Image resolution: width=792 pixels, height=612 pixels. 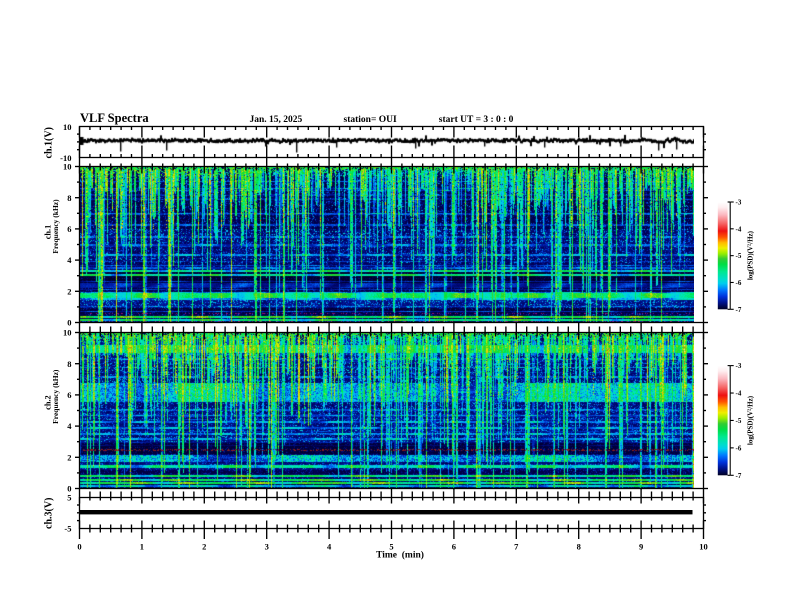 What do you see at coordinates (48, 402) in the screenshot?
I see `svg-text: ch.2` at bounding box center [48, 402].